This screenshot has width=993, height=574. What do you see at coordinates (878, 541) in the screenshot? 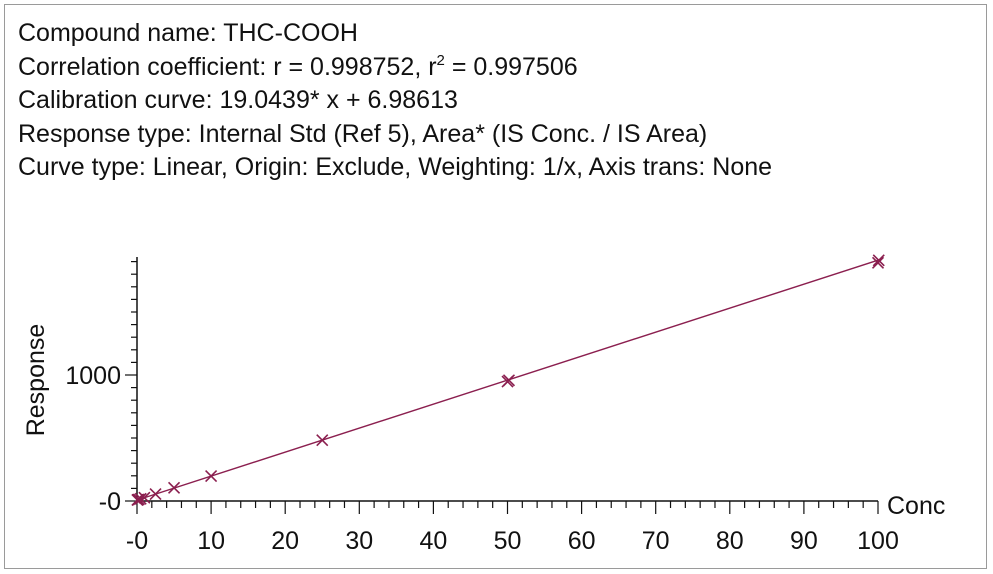
I see `x-tick-label: 100` at bounding box center [878, 541].